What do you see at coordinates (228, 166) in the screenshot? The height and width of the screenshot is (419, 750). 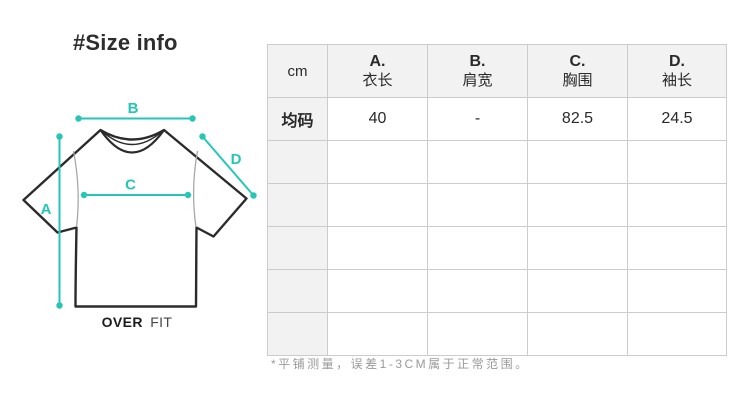 I see `measure-line-d` at bounding box center [228, 166].